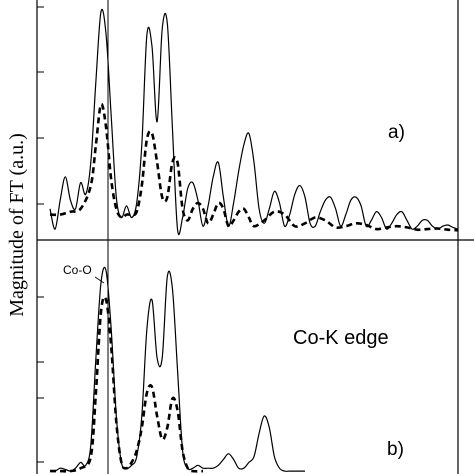 The image size is (474, 474). Describe the element at coordinates (126, 384) in the screenshot. I see `panel-b-dashed-series` at that location.